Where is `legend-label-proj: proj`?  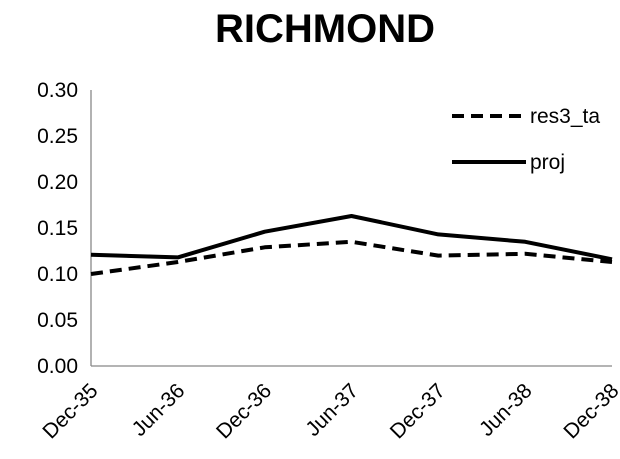 legend-label-proj: proj is located at coordinates (547, 162).